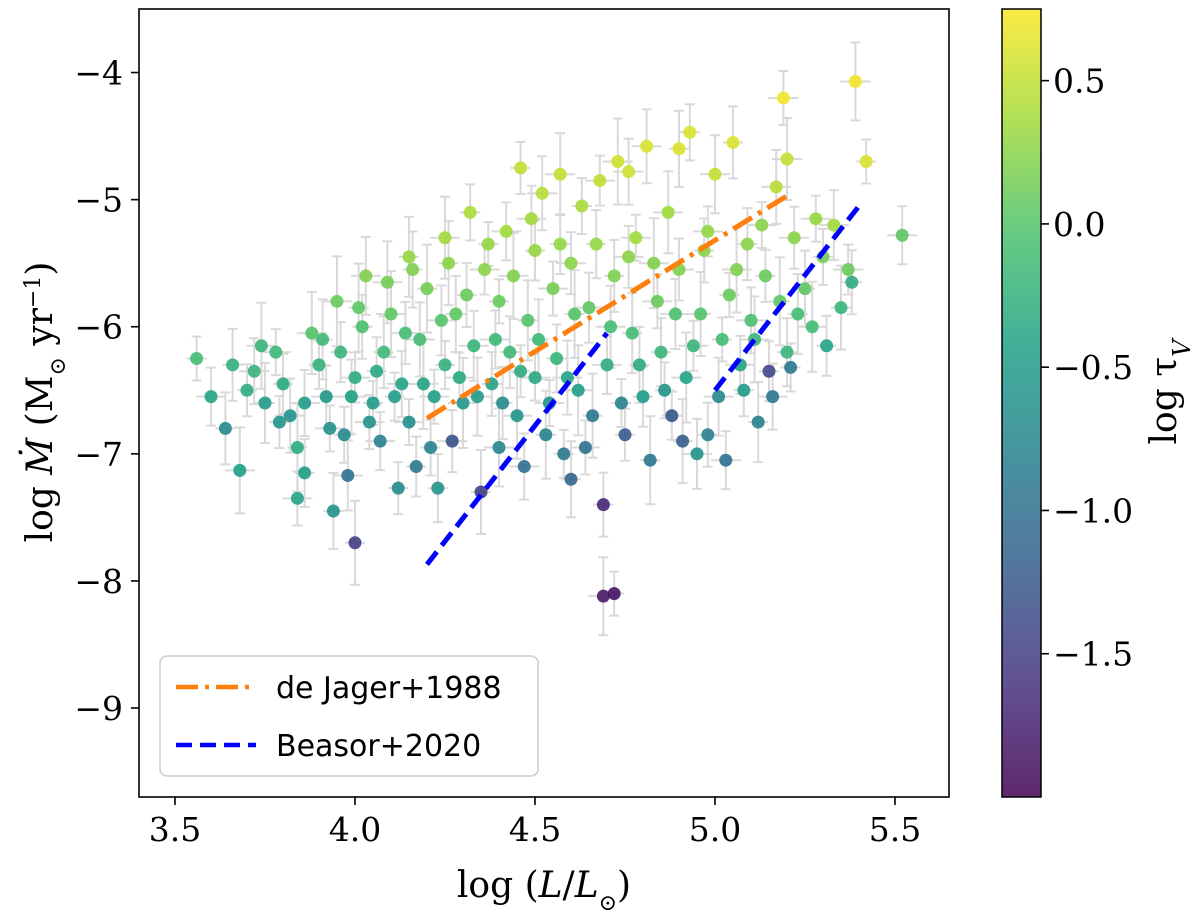 The height and width of the screenshot is (917, 1200). What do you see at coordinates (1093, 510) in the screenshot?
I see `colorbar-tick-label: −1.0` at bounding box center [1093, 510].